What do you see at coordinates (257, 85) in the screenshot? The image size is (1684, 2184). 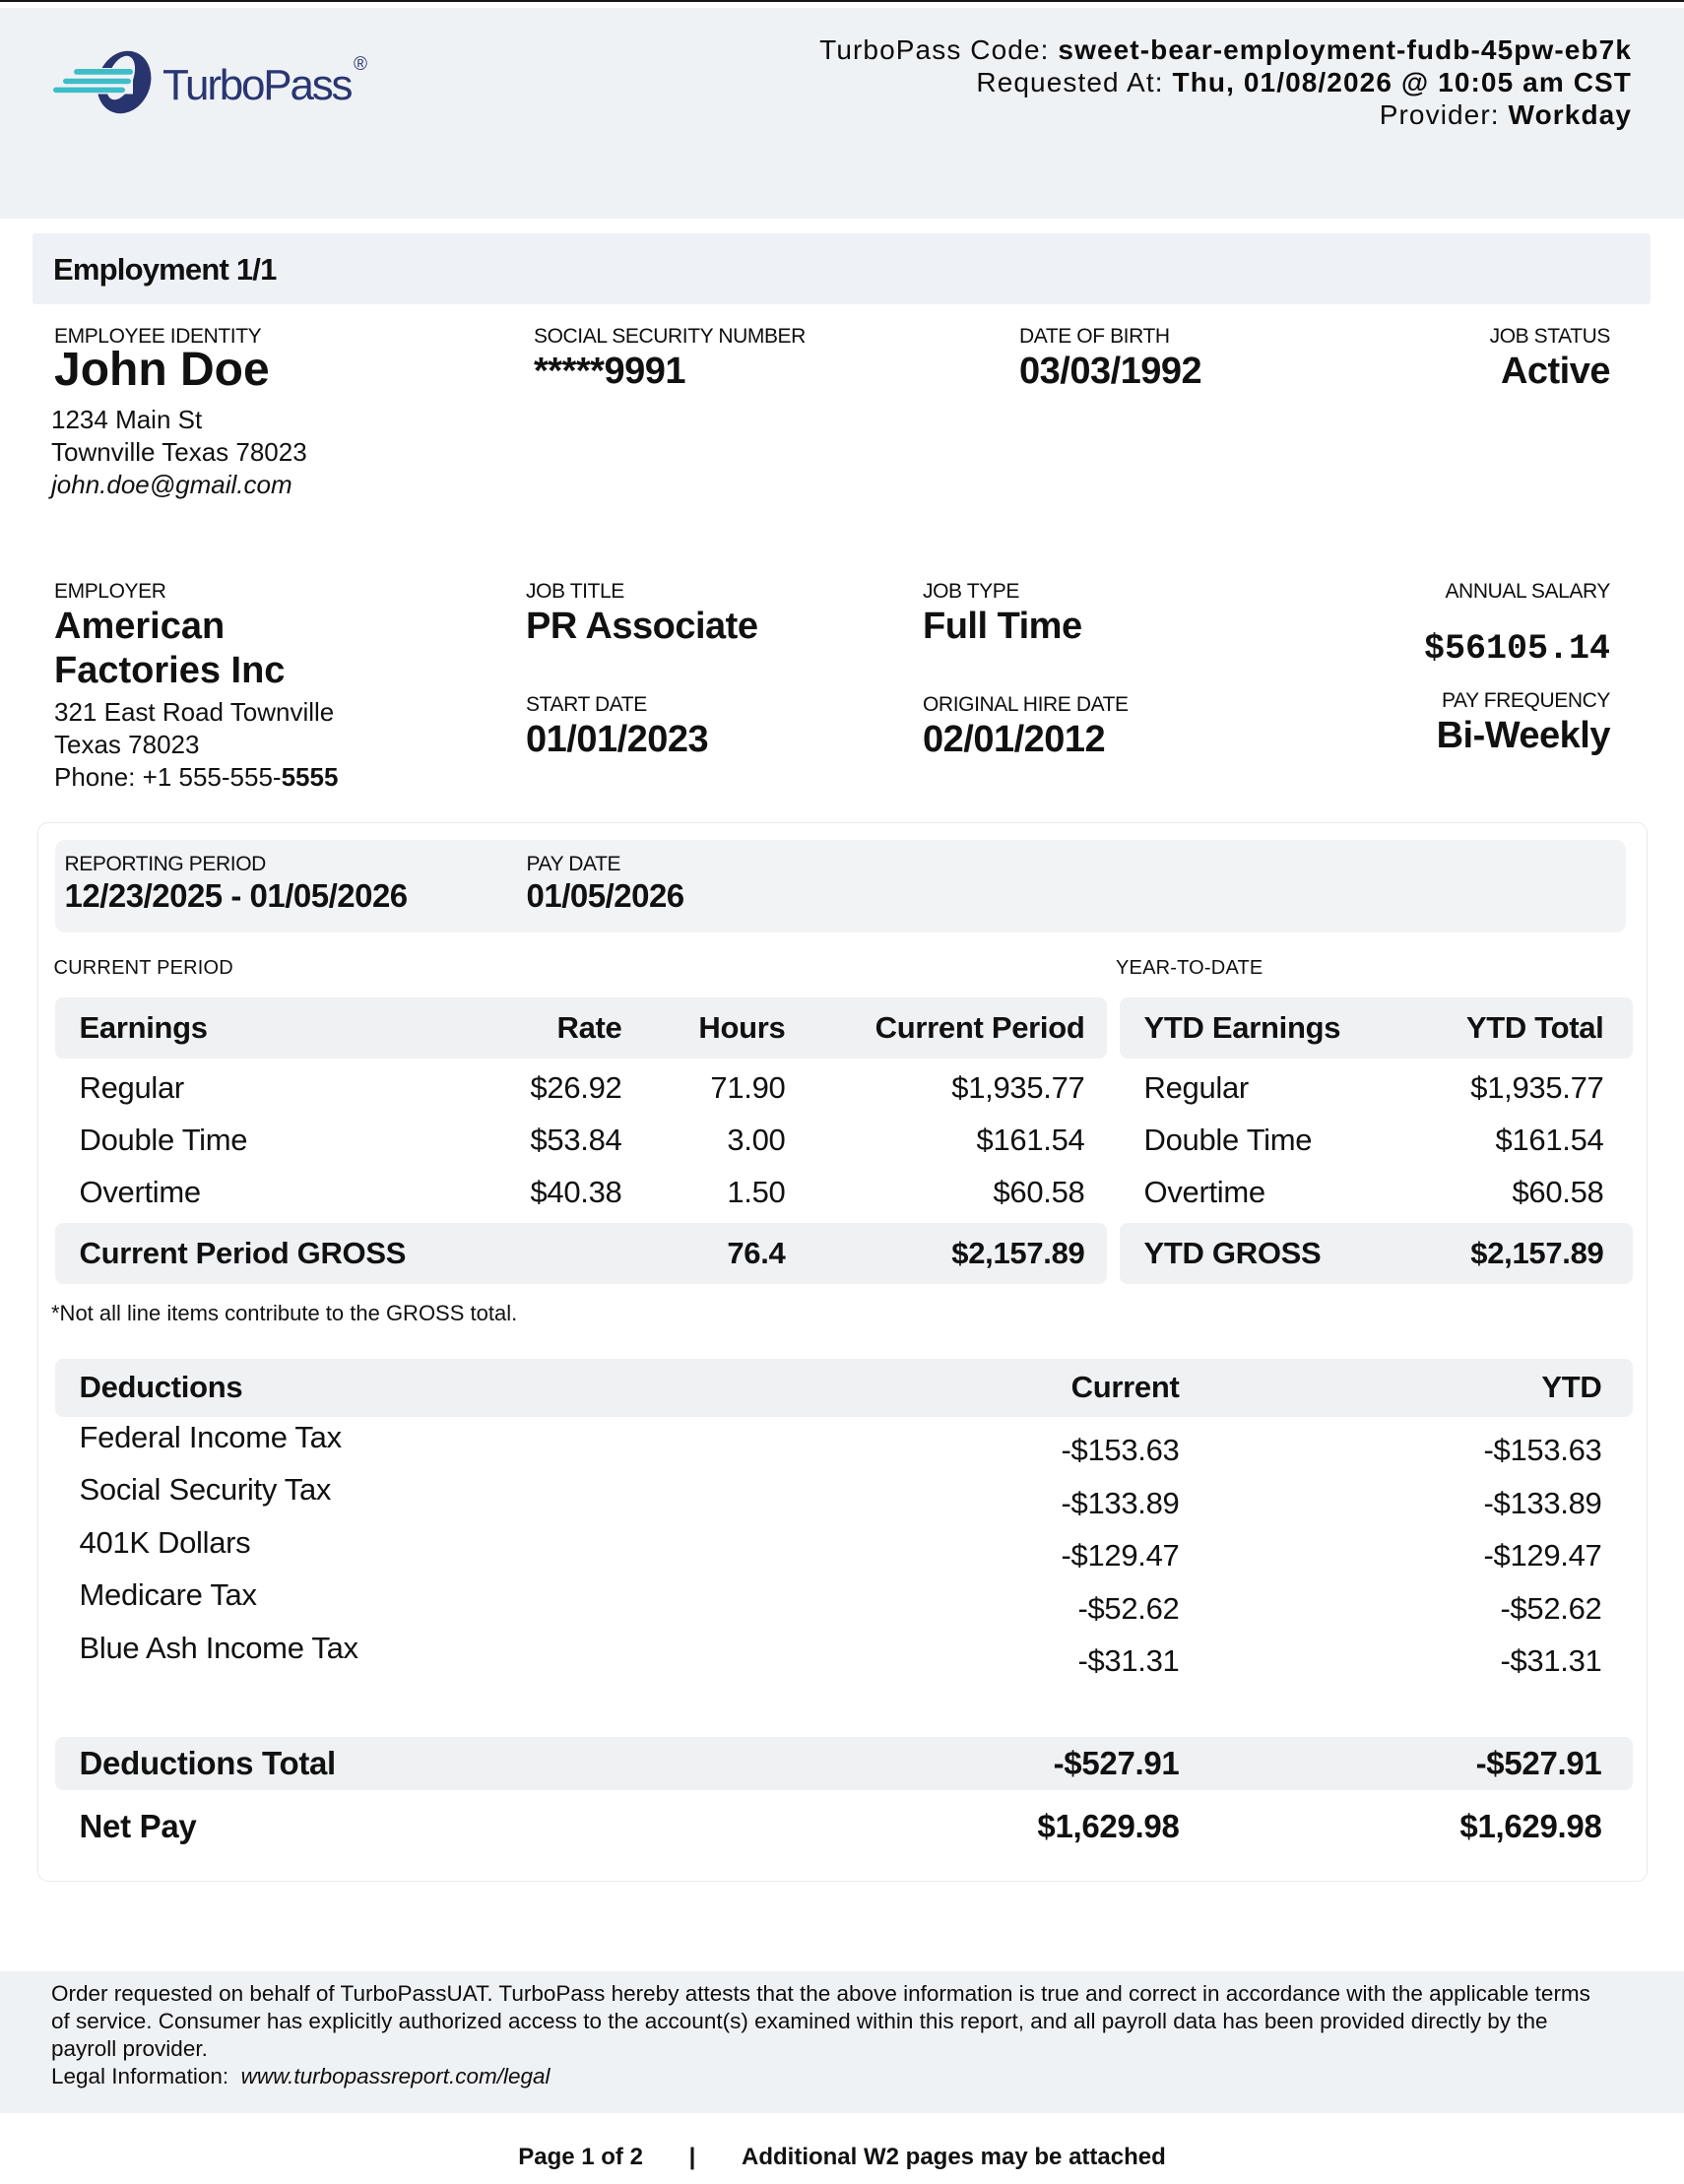 I see `svg-text: TurboPass` at bounding box center [257, 85].